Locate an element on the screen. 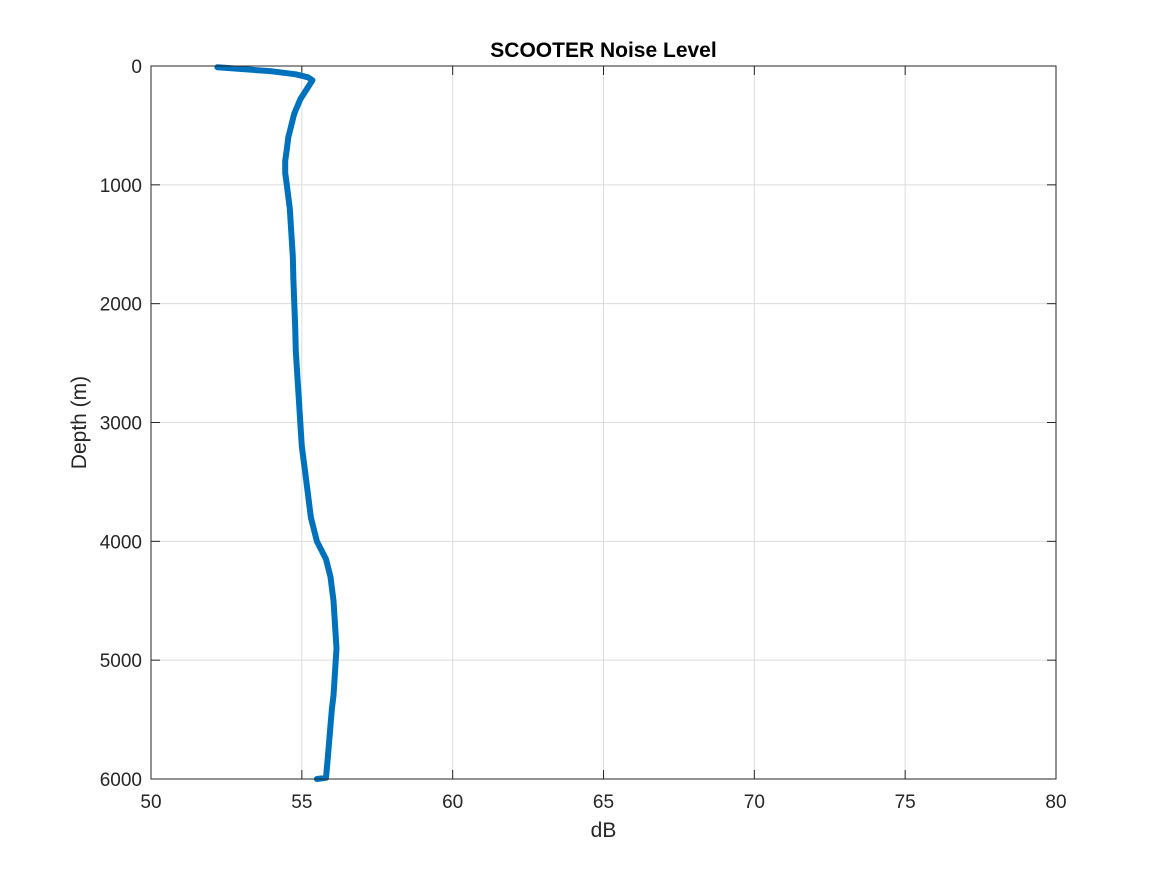  y-tick-label: 0 is located at coordinates (136, 67).